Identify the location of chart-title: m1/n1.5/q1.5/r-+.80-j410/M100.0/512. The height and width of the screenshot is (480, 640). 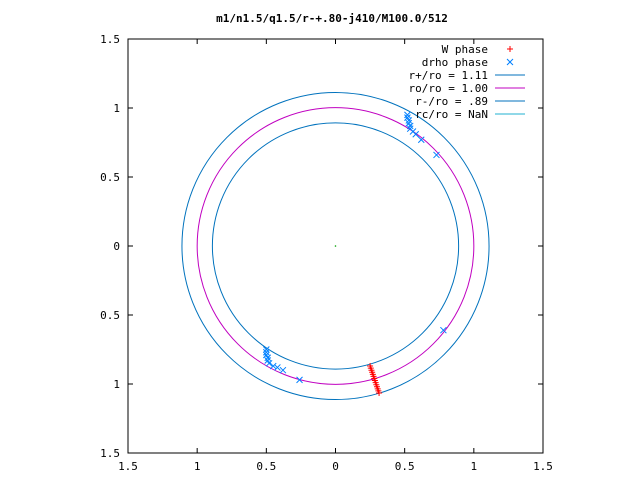
(332, 18).